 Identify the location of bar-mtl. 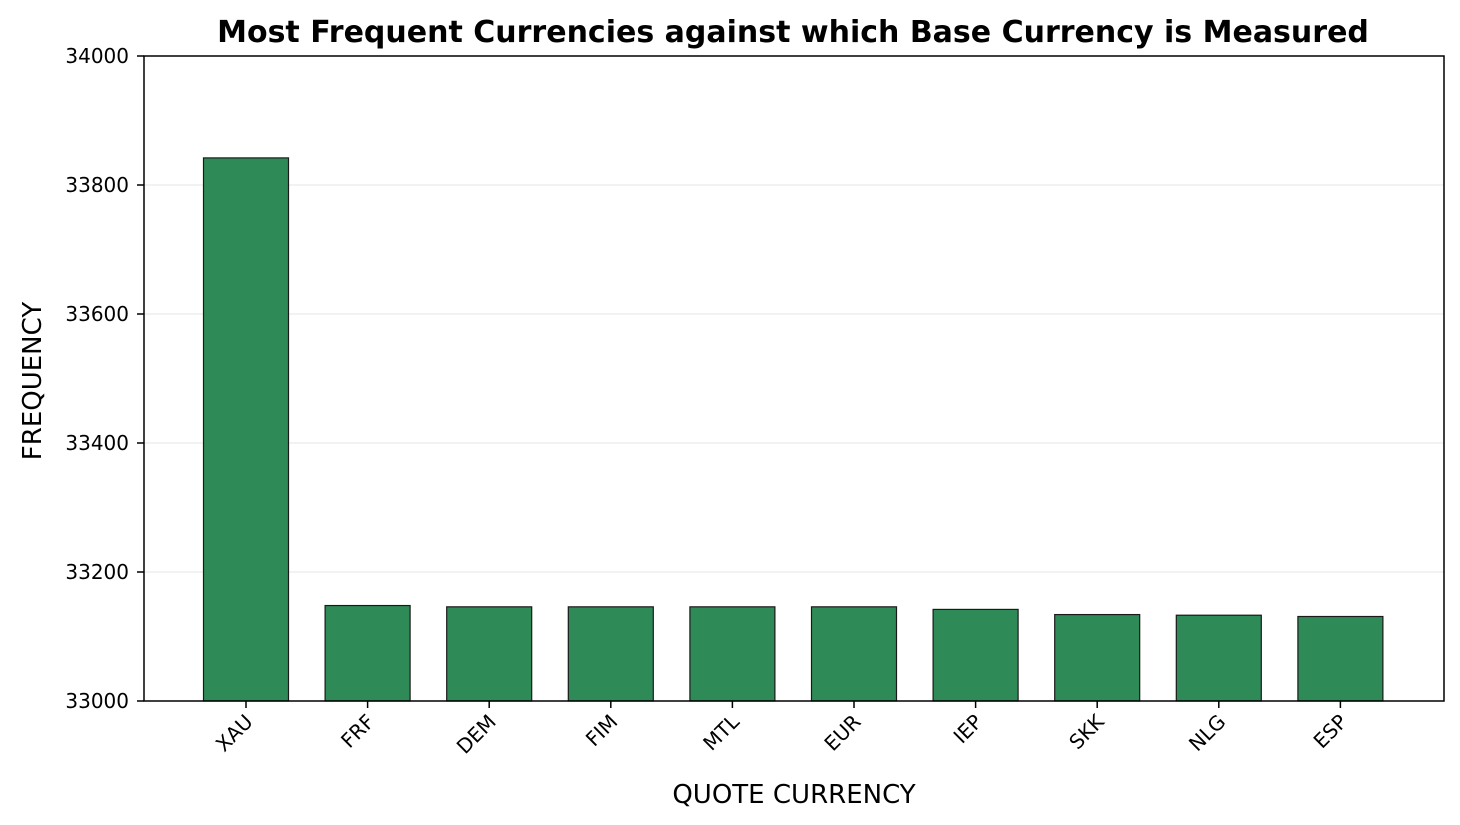
(732, 654).